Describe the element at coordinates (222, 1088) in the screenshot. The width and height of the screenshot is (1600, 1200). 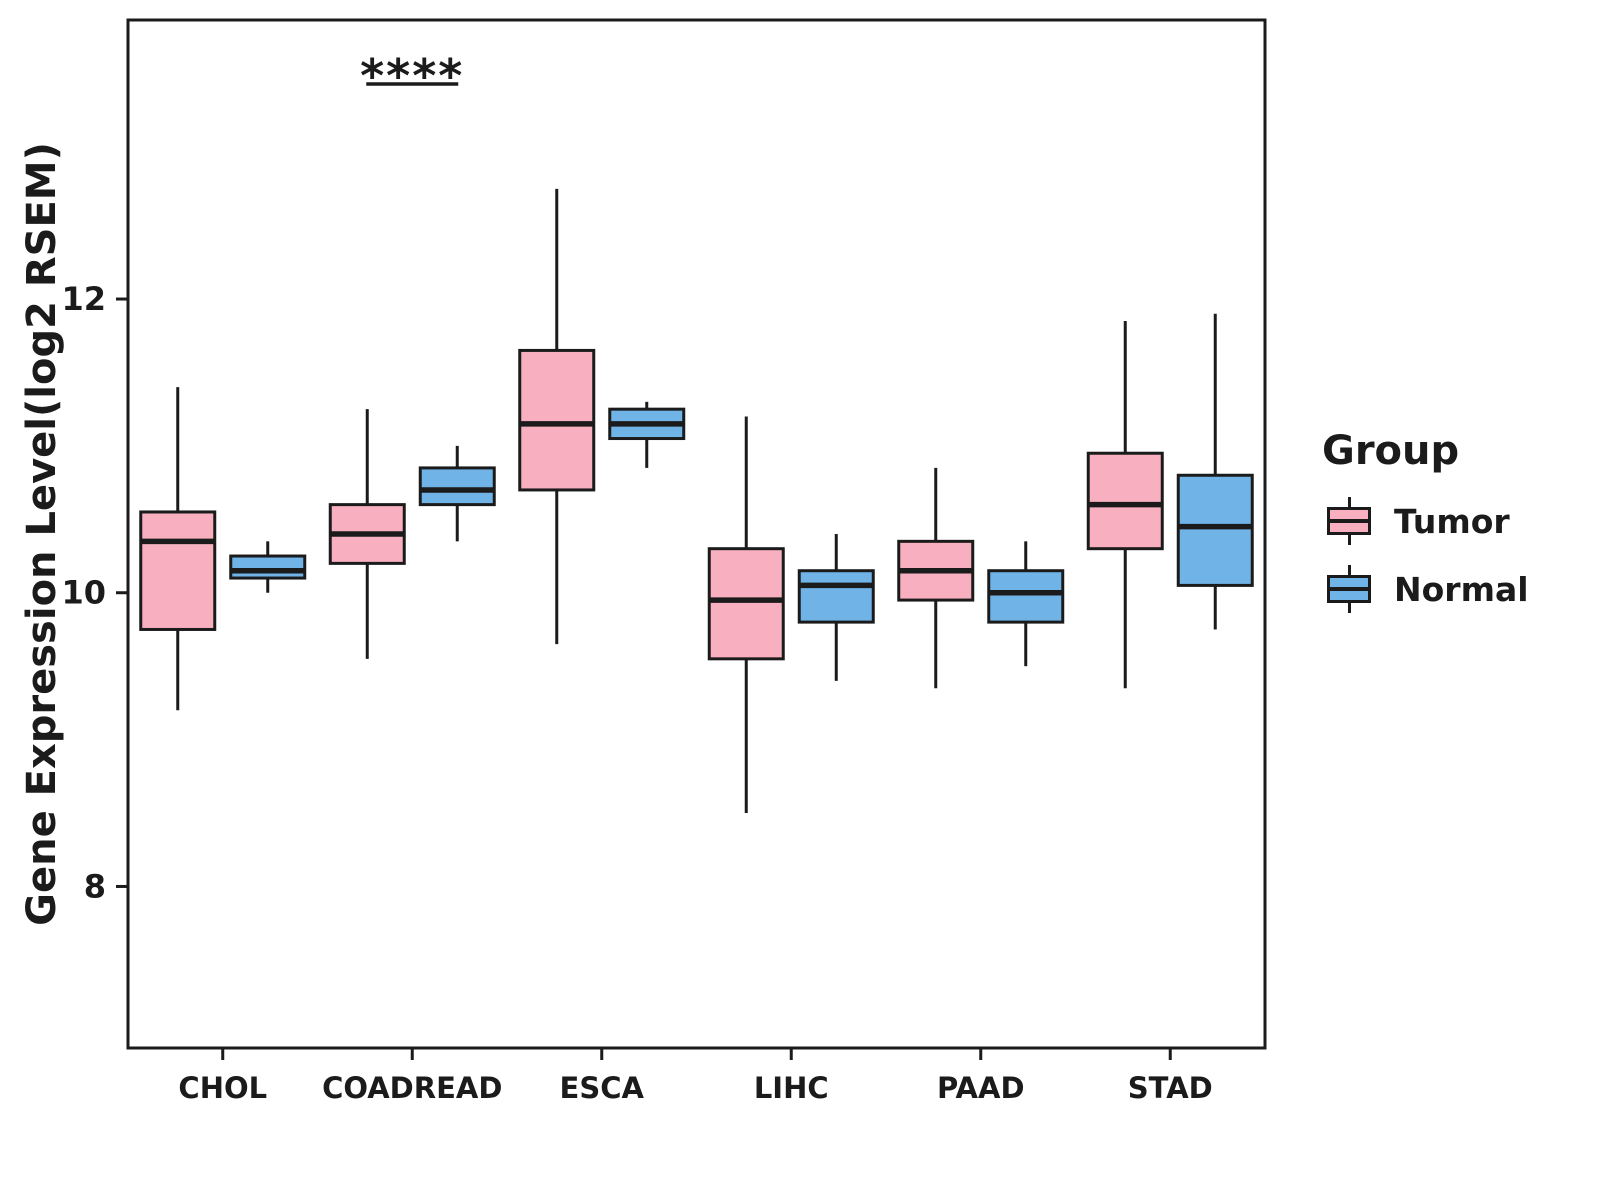
I see `x-tick-label-chol: CHOL` at that location.